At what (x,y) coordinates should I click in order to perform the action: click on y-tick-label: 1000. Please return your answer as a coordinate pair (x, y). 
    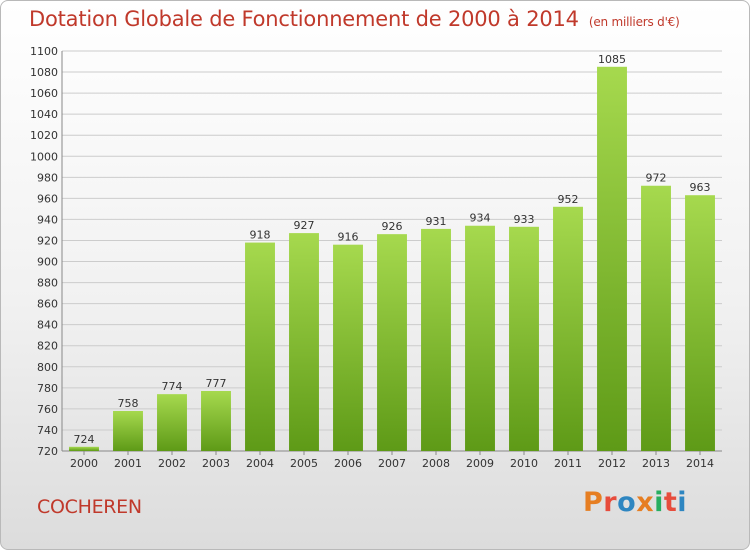
    Looking at the image, I should click on (44, 156).